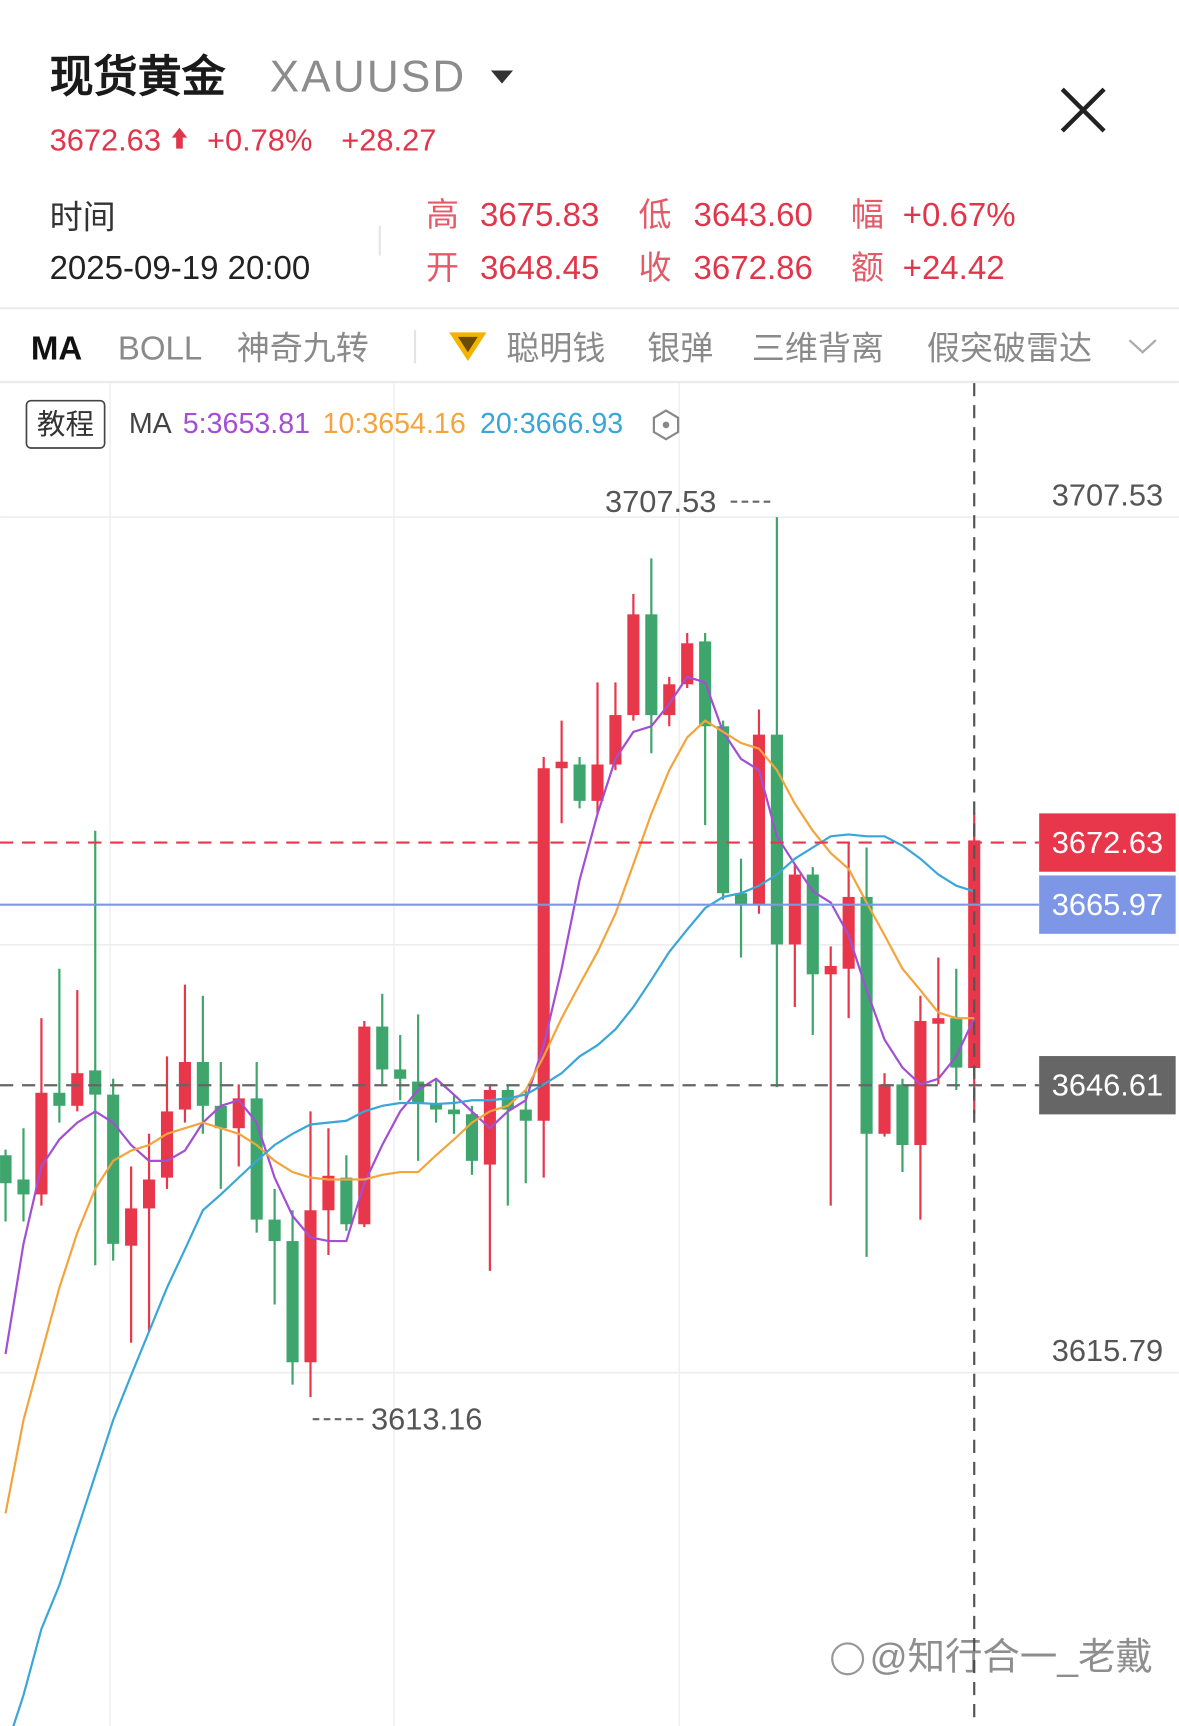  I want to click on tutorial-button, so click(65, 424).